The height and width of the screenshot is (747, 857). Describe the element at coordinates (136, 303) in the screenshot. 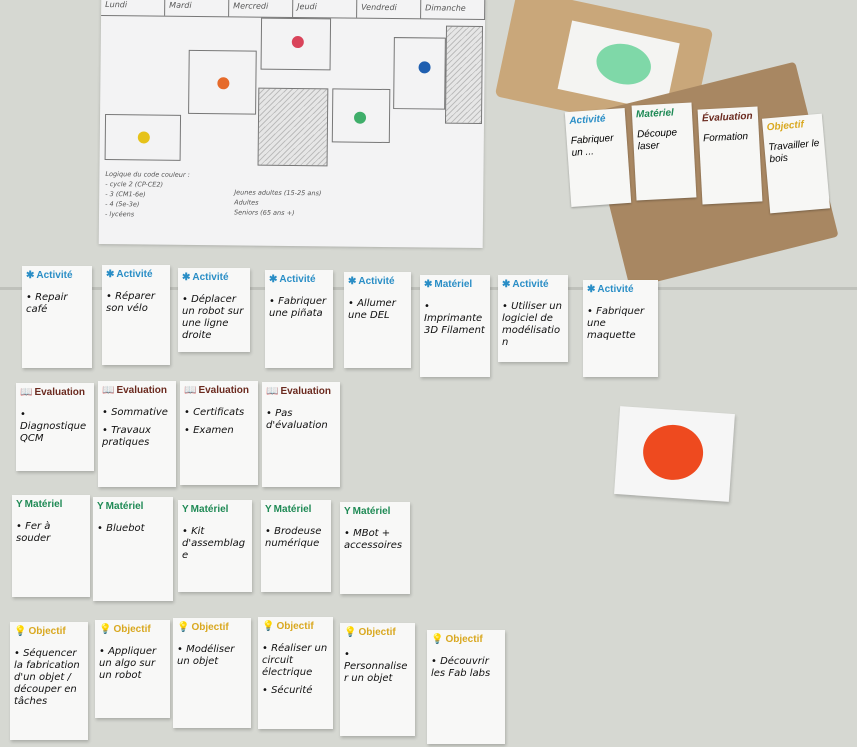

I see `card-item: Réparer son vélo` at that location.